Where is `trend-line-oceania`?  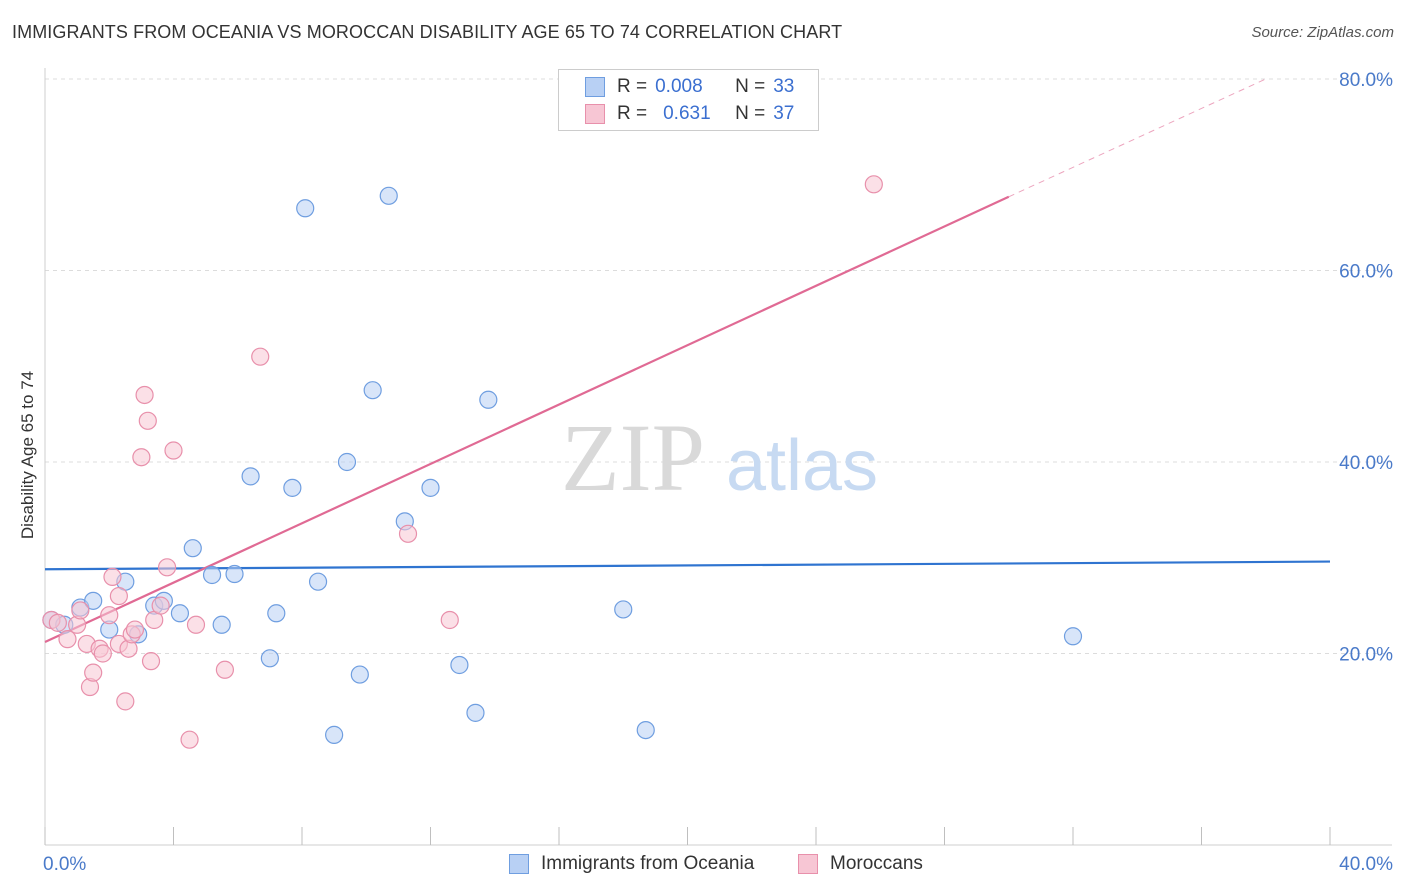
trend-line-oceania is located at coordinates (687, 565).